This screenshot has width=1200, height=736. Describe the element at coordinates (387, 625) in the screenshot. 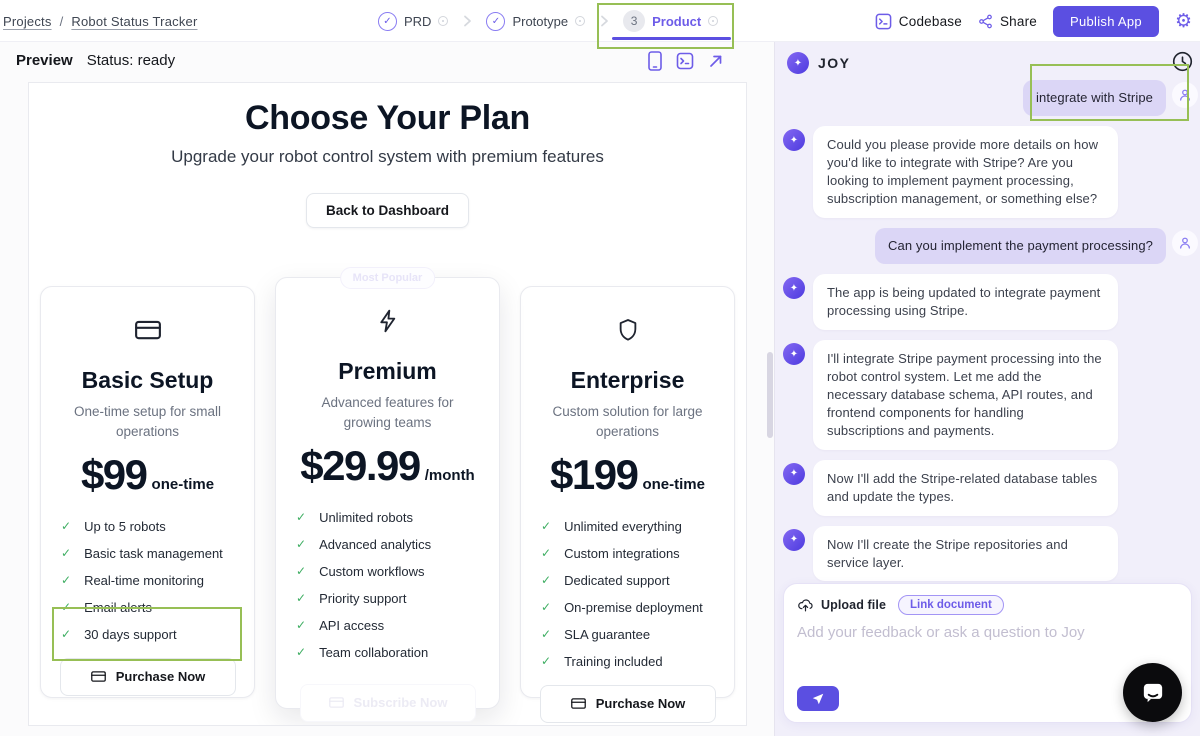

I see `feature-item: ✓ API access` at that location.